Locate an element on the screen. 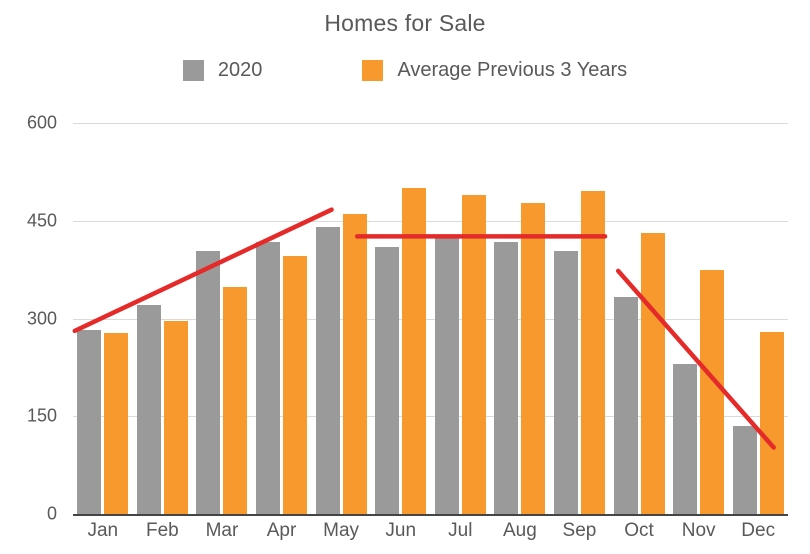  bar-2020-aug is located at coordinates (506, 377).